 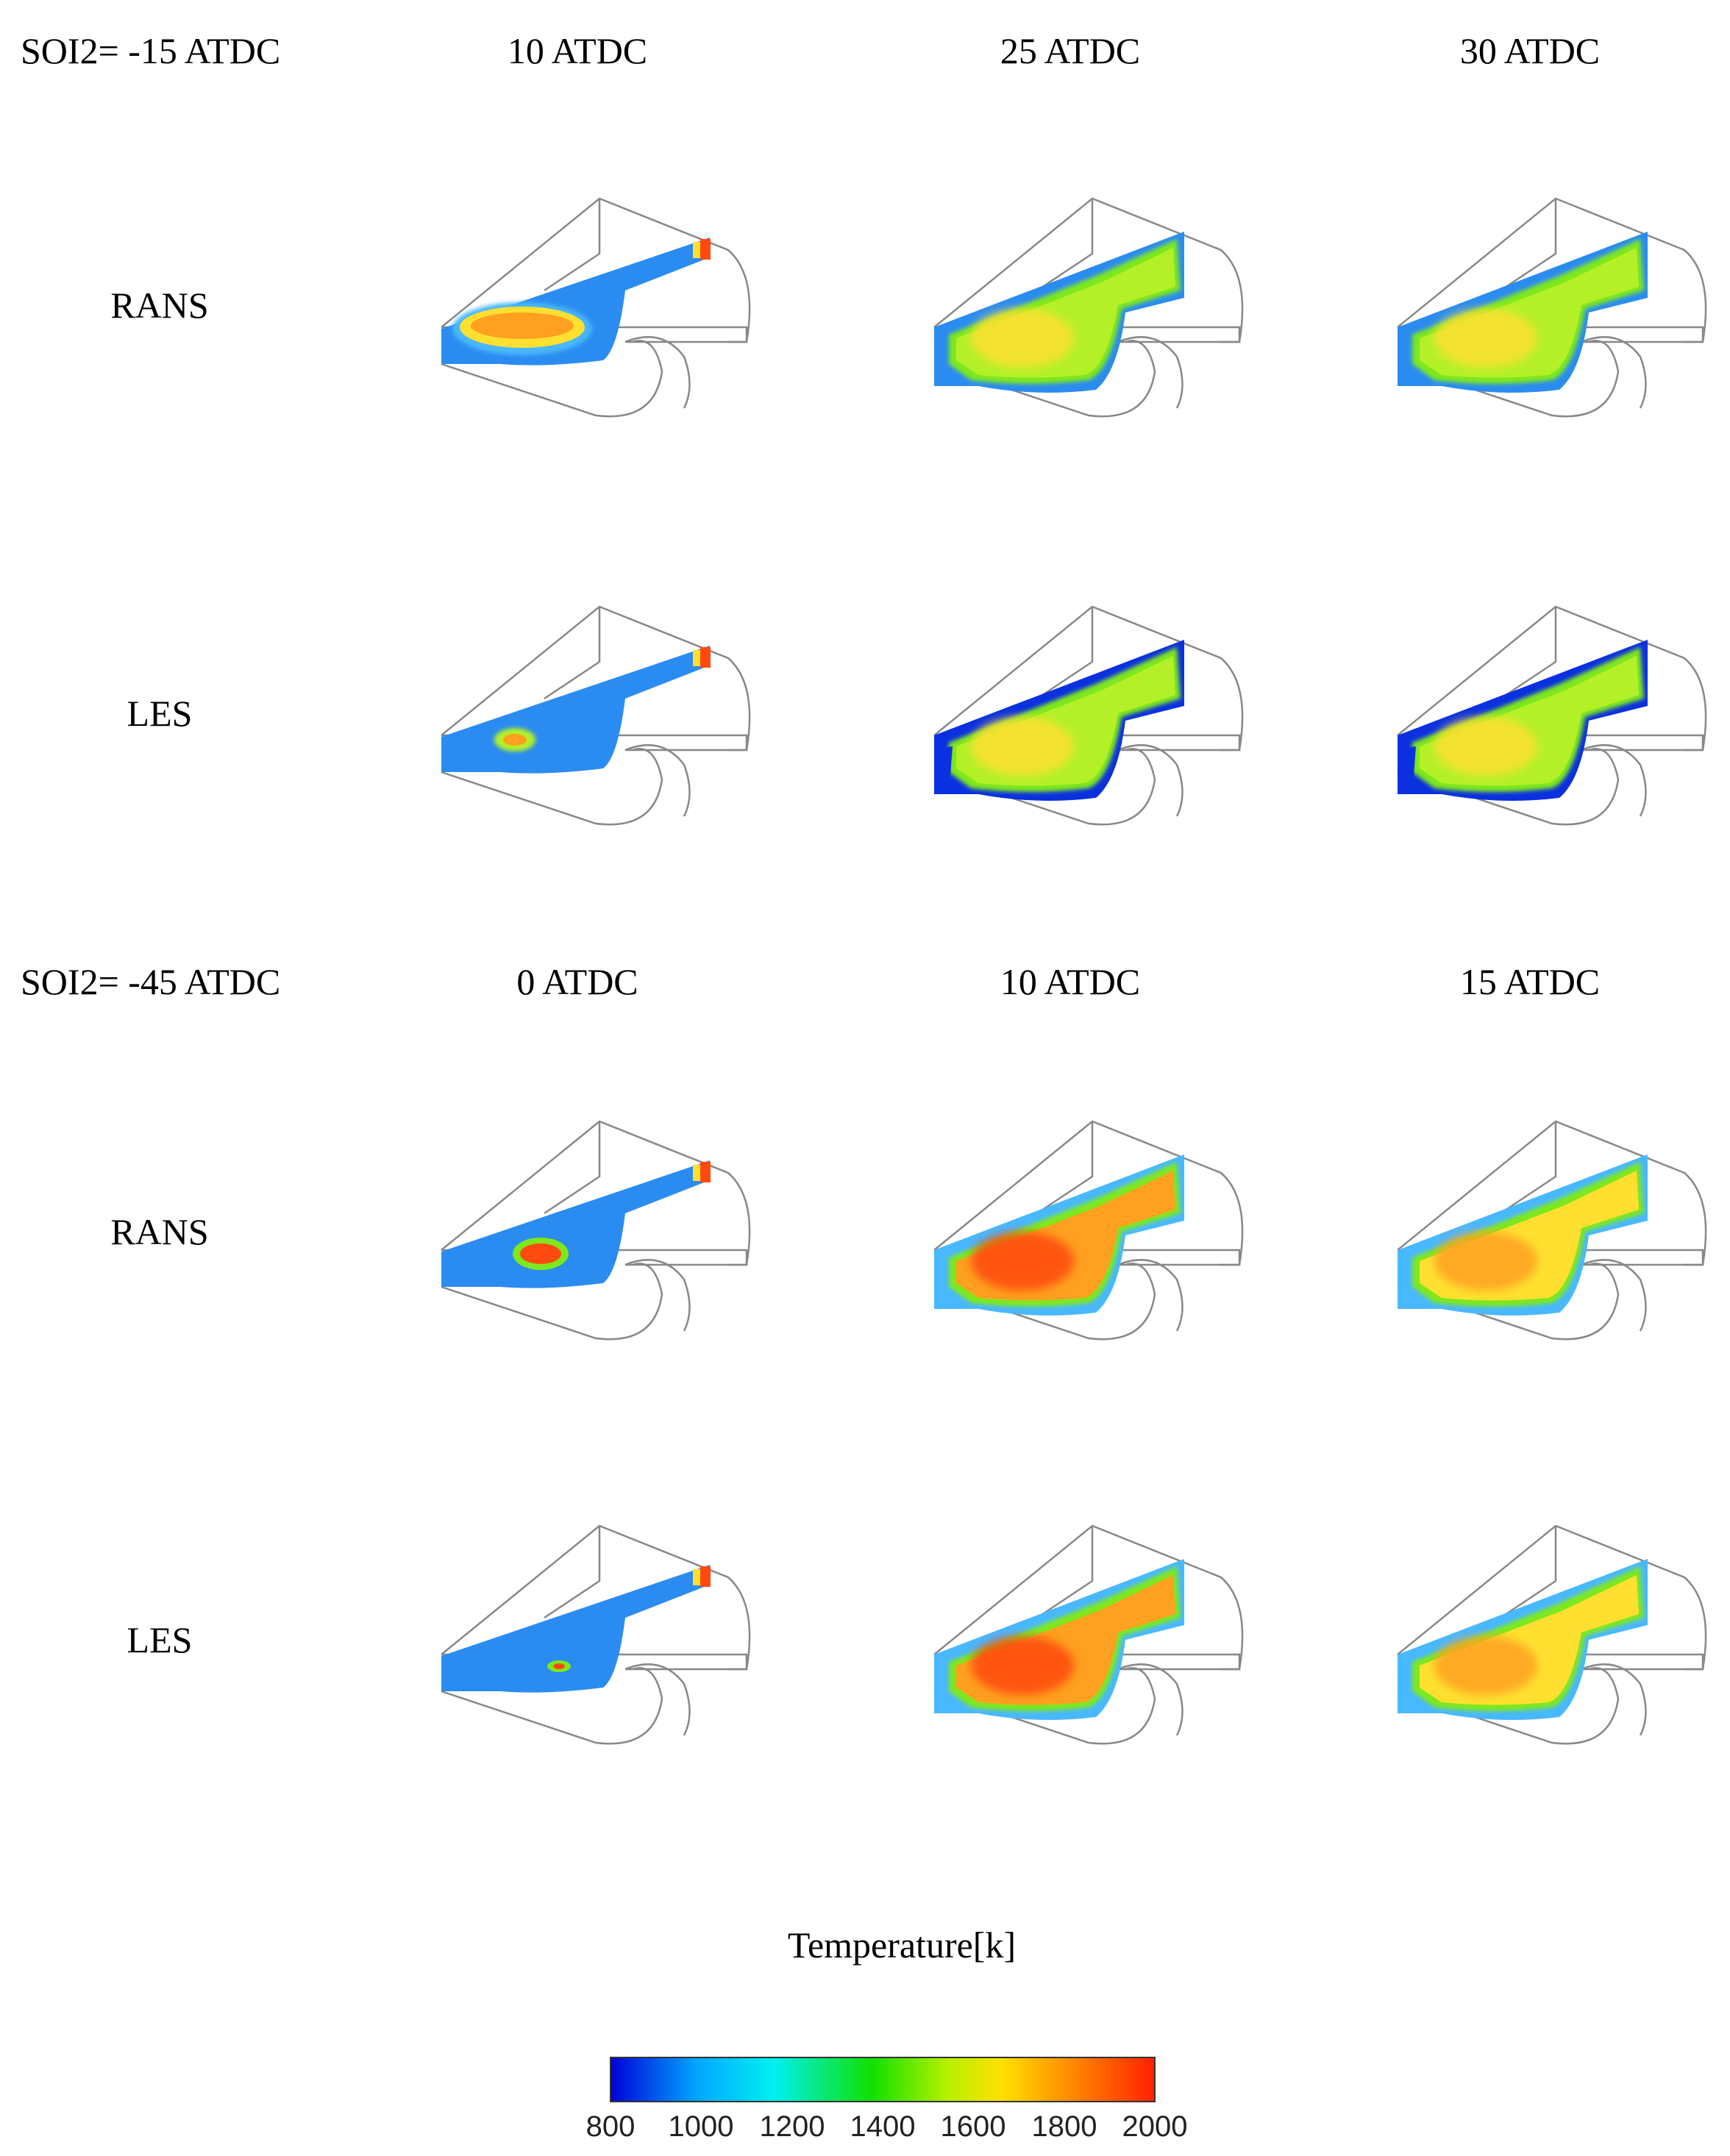 What do you see at coordinates (1064, 2126) in the screenshot?
I see `colorbar-tick-1800: 1800` at bounding box center [1064, 2126].